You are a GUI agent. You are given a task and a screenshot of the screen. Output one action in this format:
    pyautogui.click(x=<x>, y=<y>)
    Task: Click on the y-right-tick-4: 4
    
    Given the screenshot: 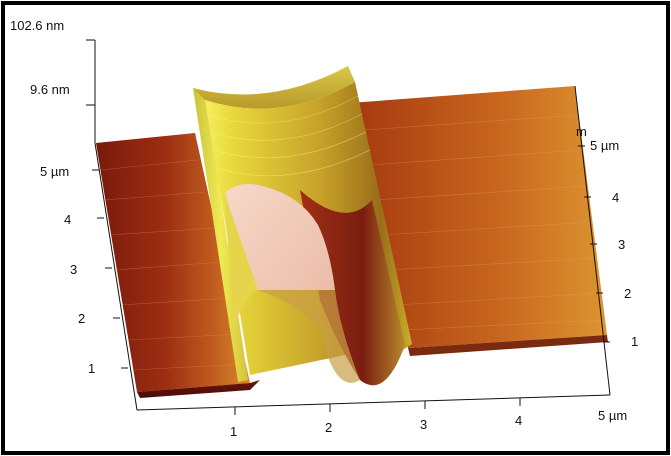 What is the action you would take?
    pyautogui.click(x=616, y=197)
    